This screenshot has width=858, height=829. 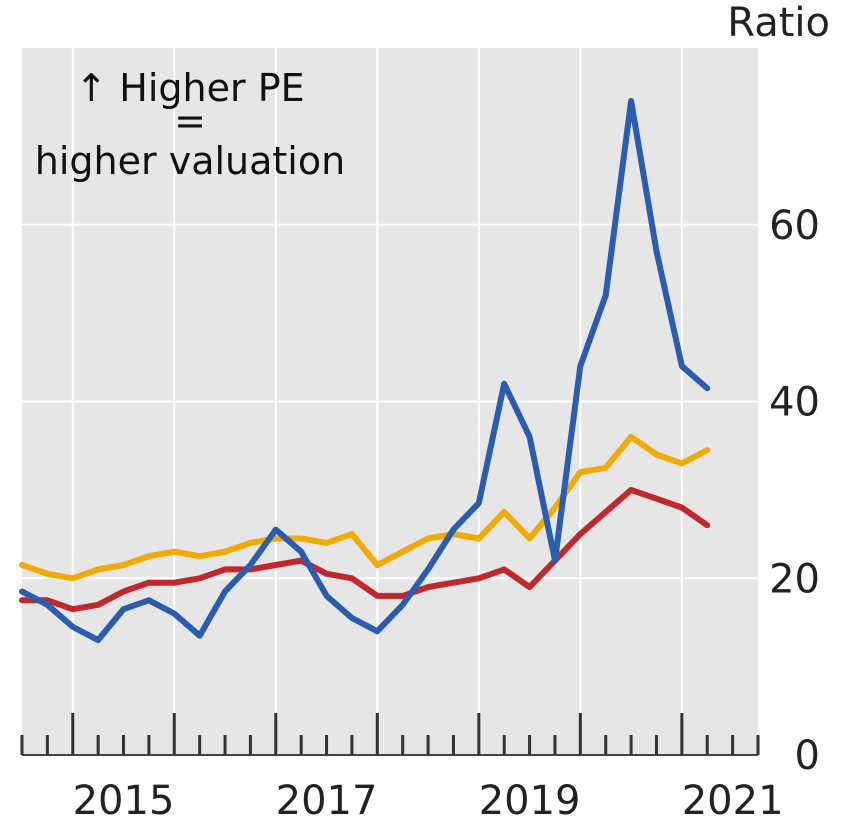 I want to click on annotation-line-3: higher valuation, so click(x=190, y=161).